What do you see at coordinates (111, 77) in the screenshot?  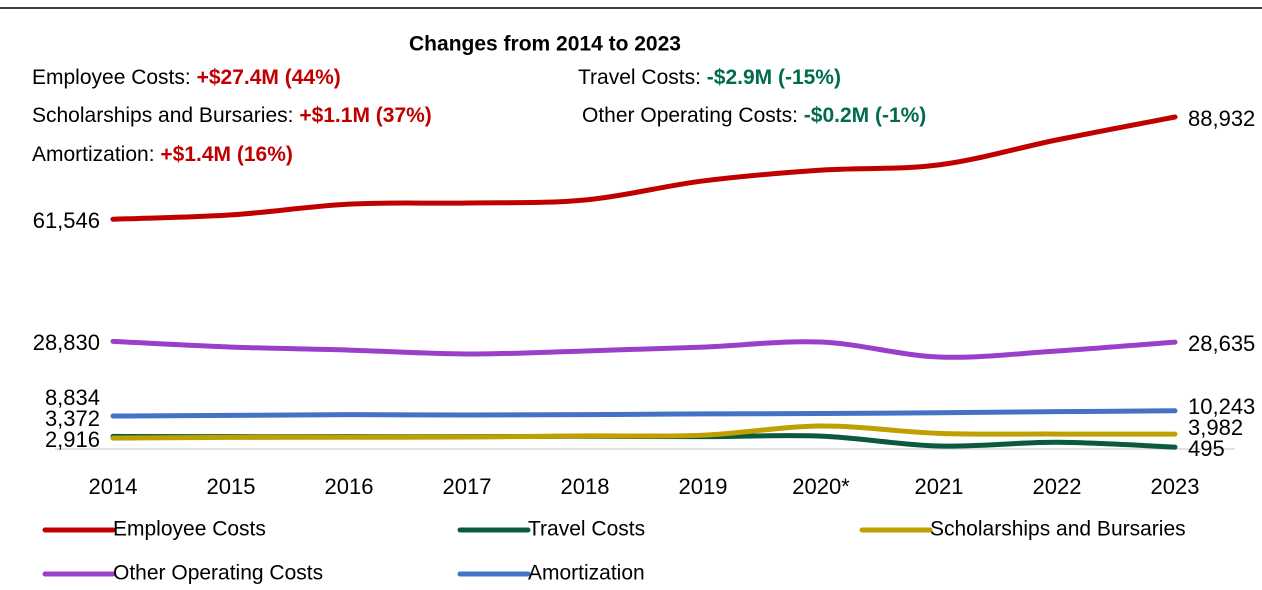 I see `annotation-label: Employee Costs:` at bounding box center [111, 77].